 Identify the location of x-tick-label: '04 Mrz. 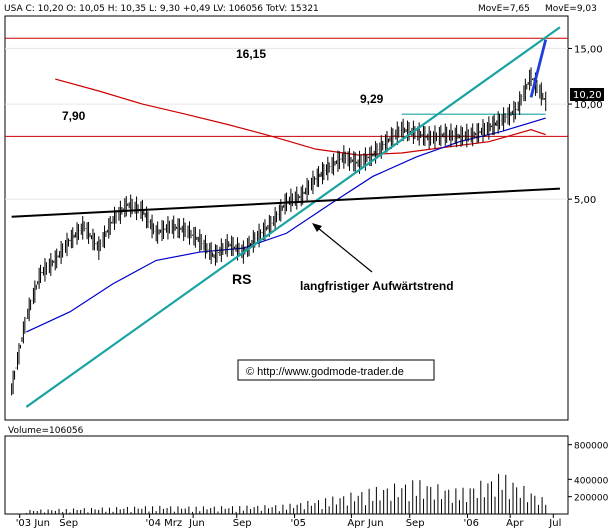
(164, 523).